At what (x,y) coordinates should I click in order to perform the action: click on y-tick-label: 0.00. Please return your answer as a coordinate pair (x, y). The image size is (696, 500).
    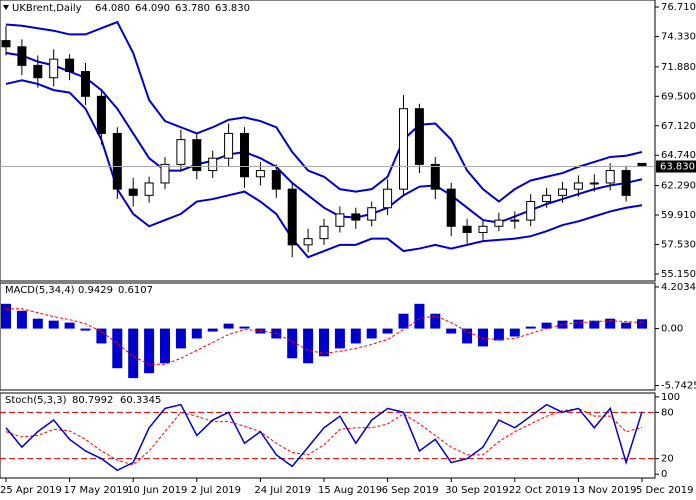
    Looking at the image, I should click on (672, 329).